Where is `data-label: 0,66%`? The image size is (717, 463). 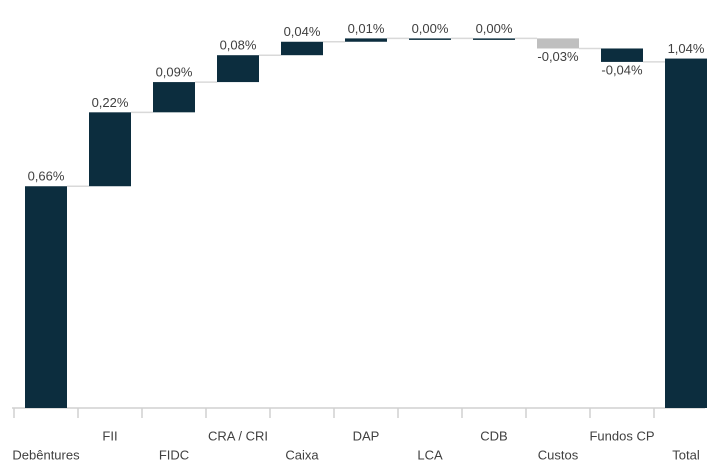 data-label: 0,66% is located at coordinates (46, 176).